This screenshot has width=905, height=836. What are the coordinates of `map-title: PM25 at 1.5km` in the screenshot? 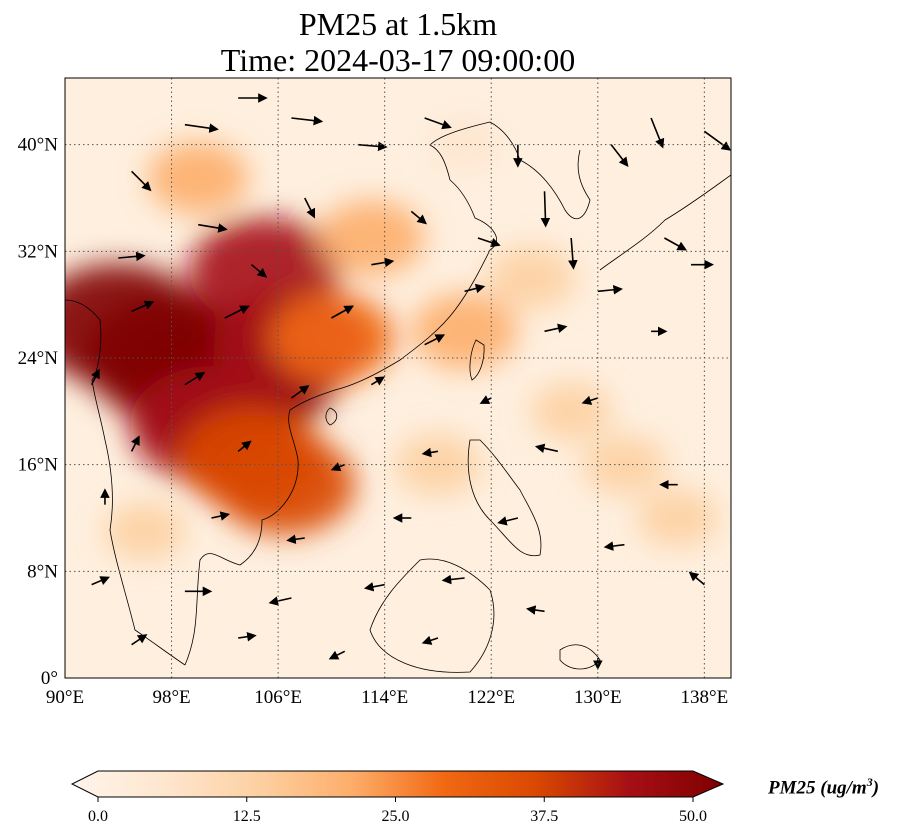 It's located at (398, 24).